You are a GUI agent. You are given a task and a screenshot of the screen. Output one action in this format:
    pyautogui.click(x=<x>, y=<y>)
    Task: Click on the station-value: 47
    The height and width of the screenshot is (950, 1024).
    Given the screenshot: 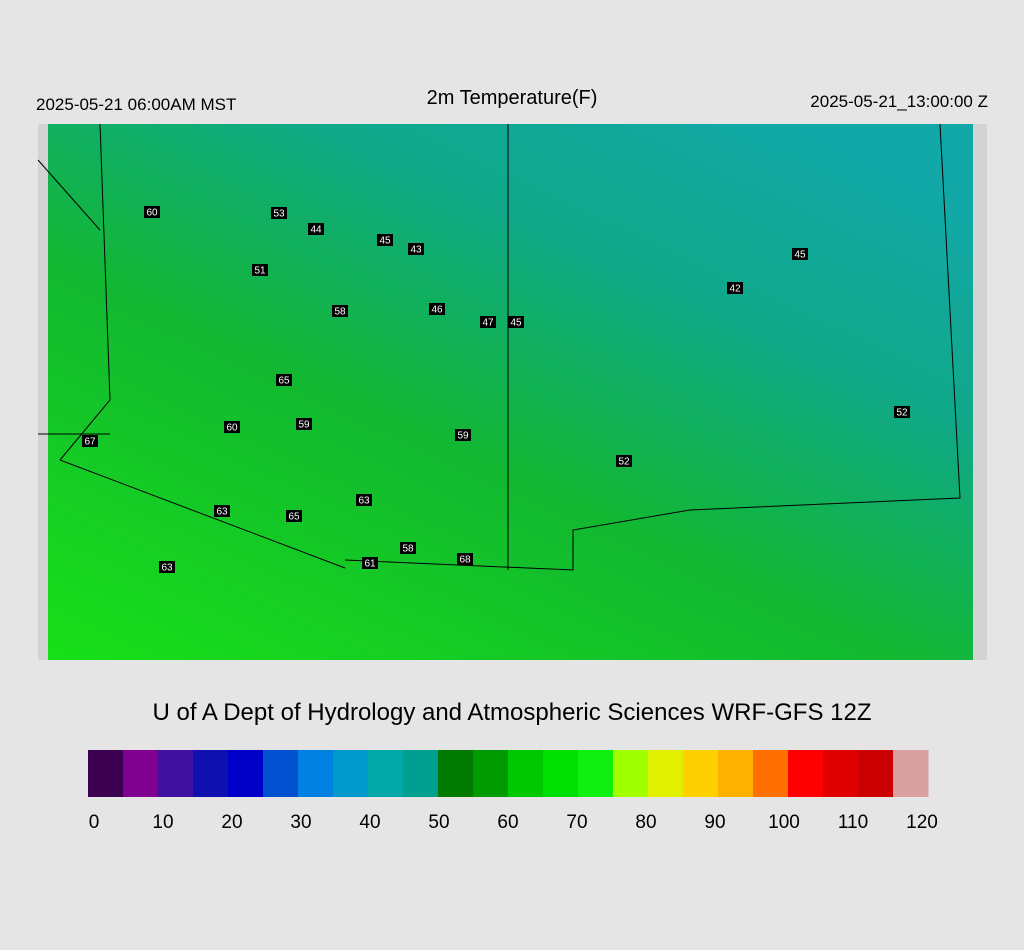 What is the action you would take?
    pyautogui.click(x=488, y=323)
    